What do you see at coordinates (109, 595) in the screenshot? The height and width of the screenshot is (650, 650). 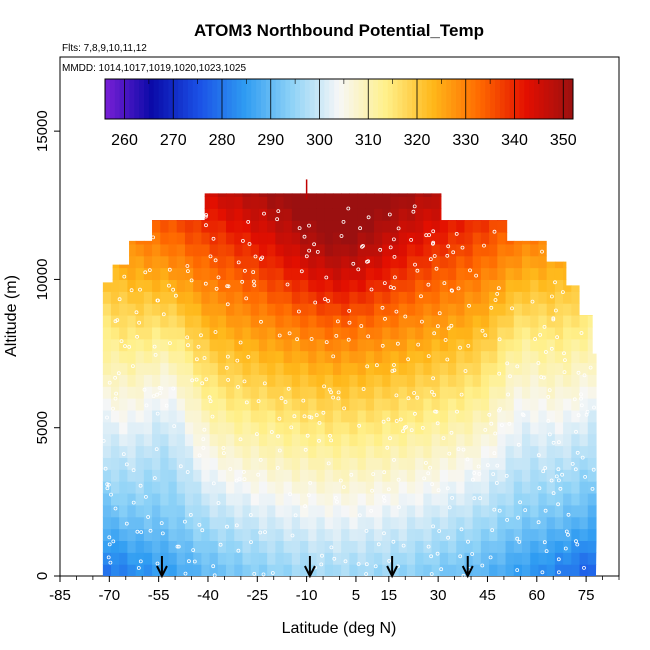 I see `x-tick-label: -70` at bounding box center [109, 595].